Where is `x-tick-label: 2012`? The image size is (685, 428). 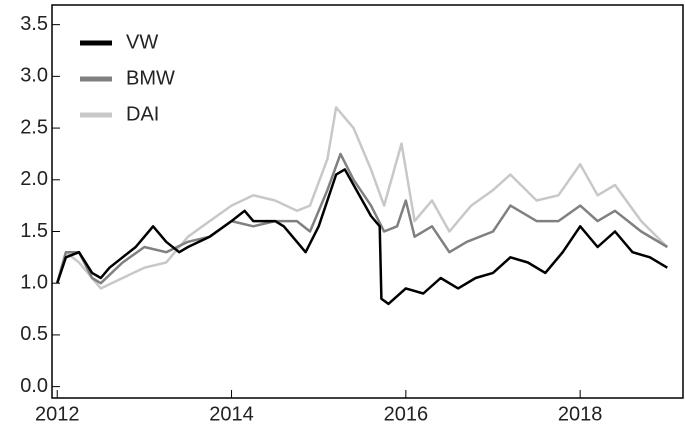
x-tick-label: 2012 is located at coordinates (57, 414).